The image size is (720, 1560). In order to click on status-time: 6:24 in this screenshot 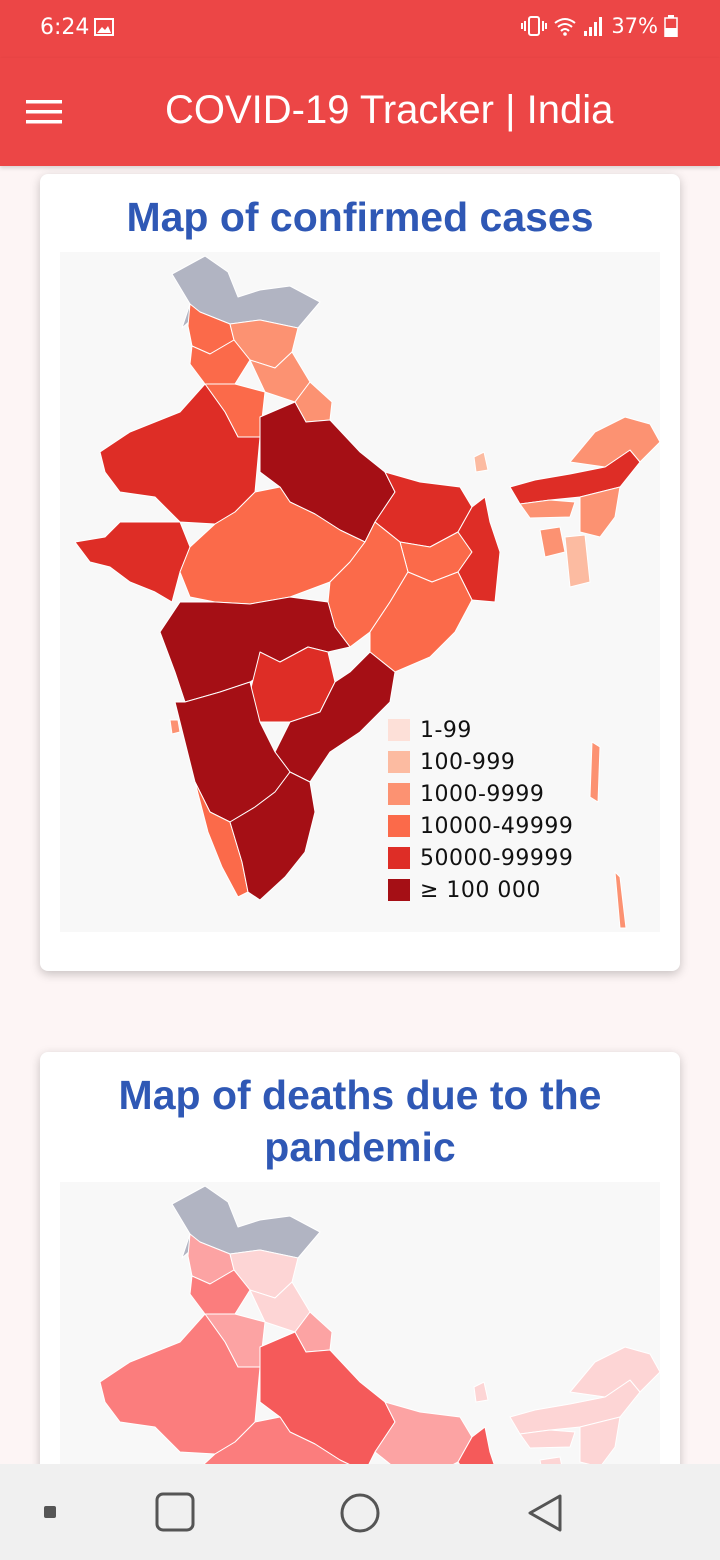, I will do `click(65, 27)`.